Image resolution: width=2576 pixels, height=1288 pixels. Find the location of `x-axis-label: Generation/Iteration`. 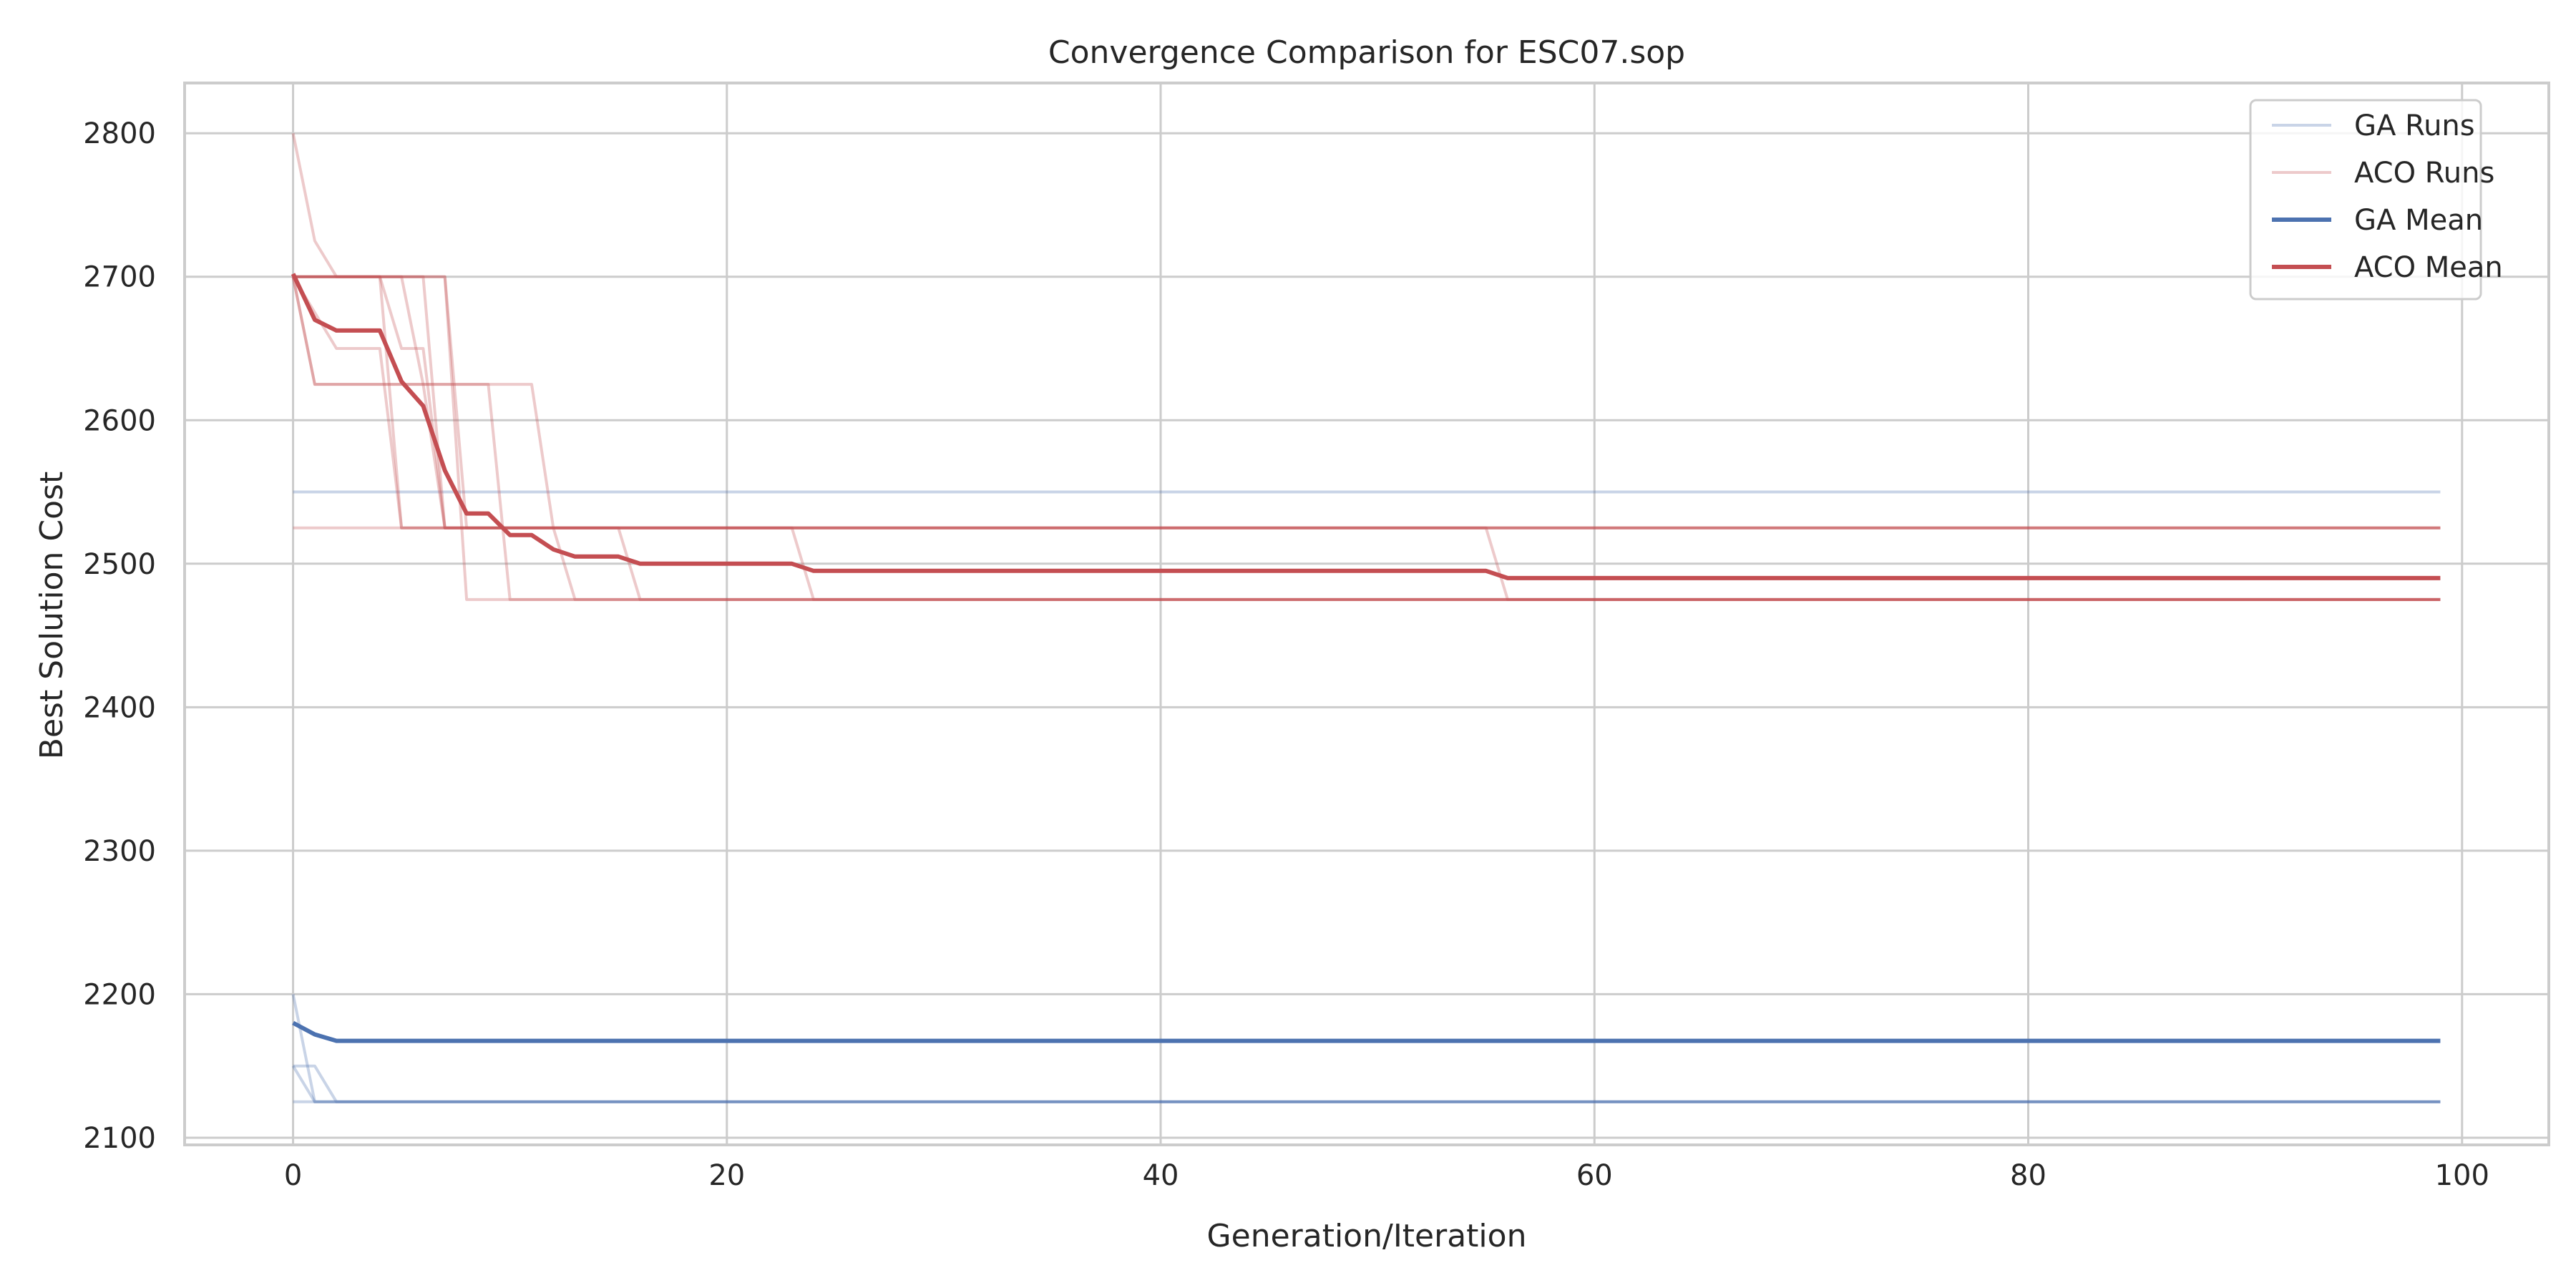

x-axis-label: Generation/Iteration is located at coordinates (1367, 1236).